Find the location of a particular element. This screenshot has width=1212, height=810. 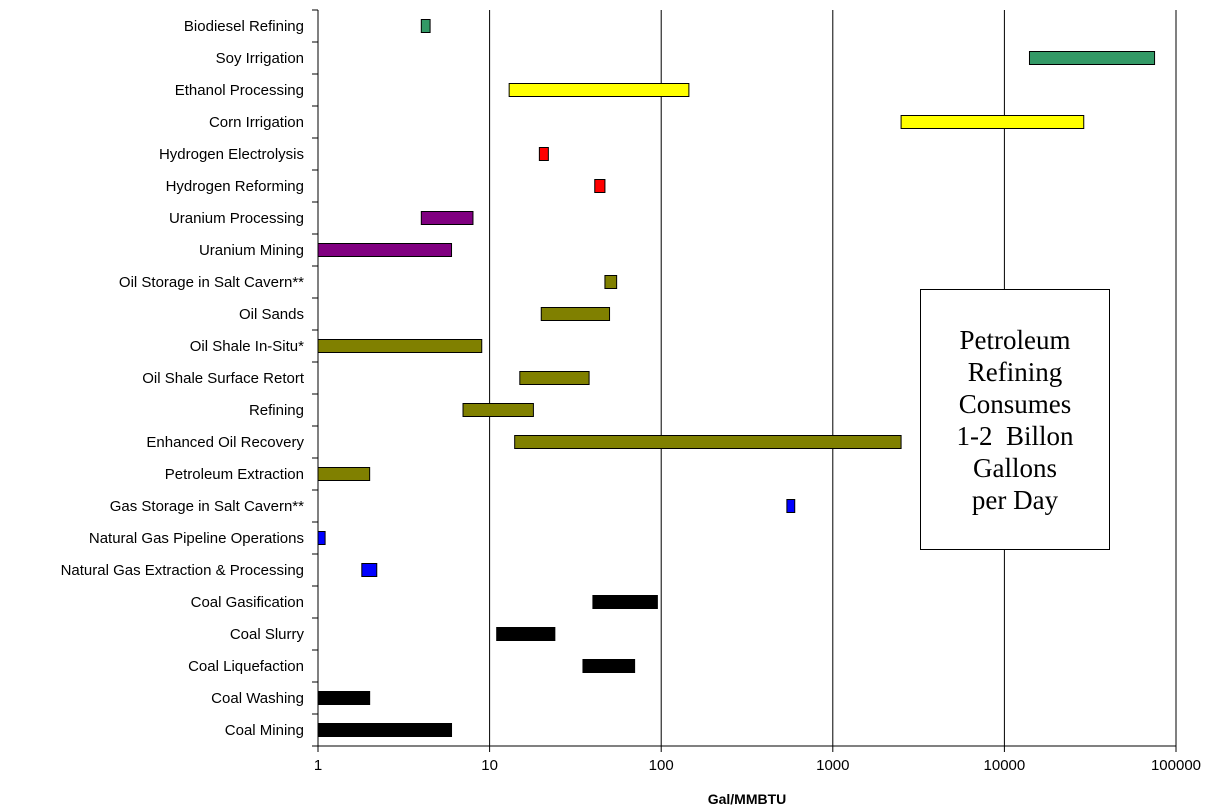

x-tick-label: 100000 is located at coordinates (1176, 765).